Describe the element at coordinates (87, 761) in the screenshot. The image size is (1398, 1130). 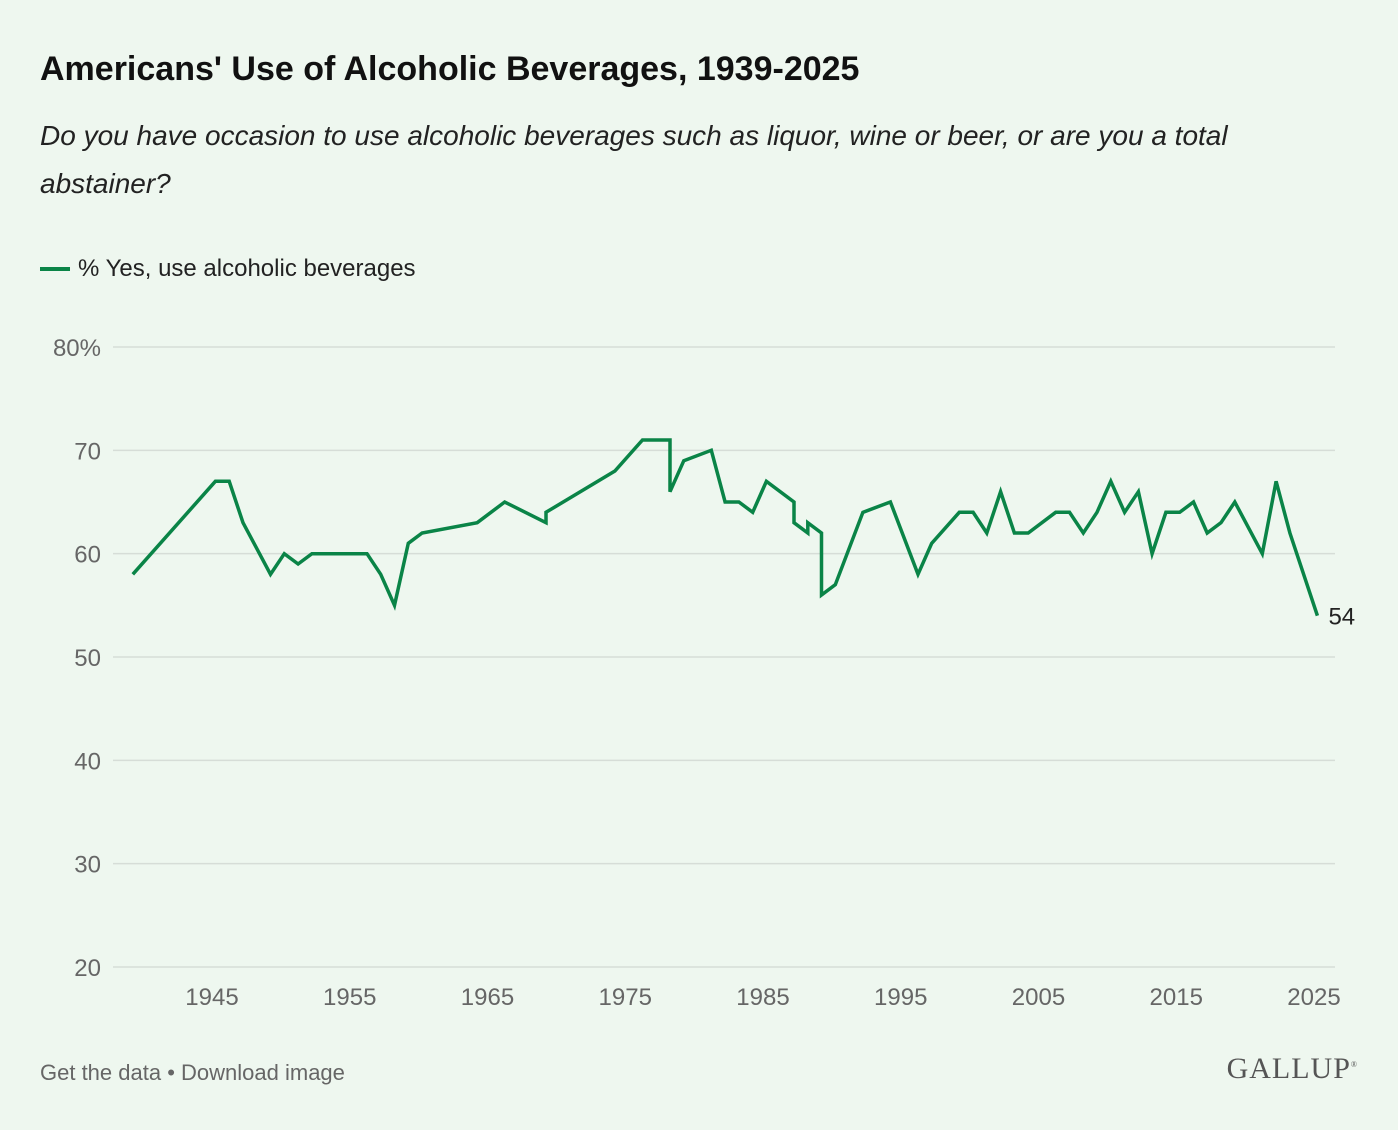
I see `y-tick-label: 40` at that location.